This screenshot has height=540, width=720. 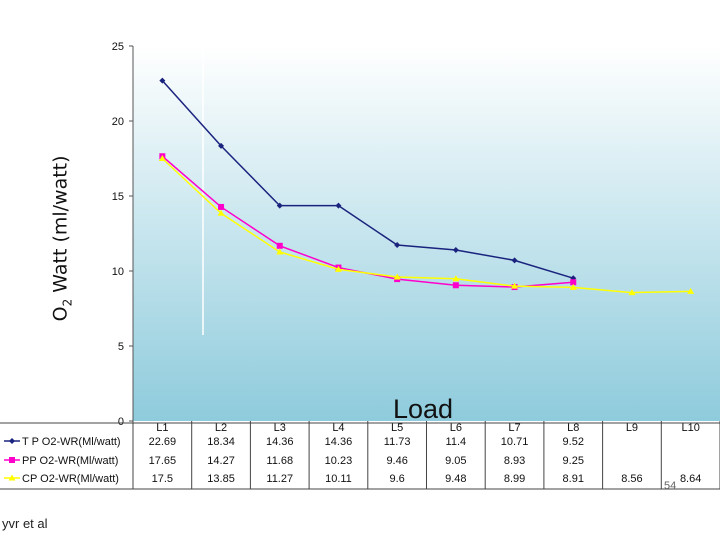 I want to click on data-label: 10.23, so click(x=339, y=461).